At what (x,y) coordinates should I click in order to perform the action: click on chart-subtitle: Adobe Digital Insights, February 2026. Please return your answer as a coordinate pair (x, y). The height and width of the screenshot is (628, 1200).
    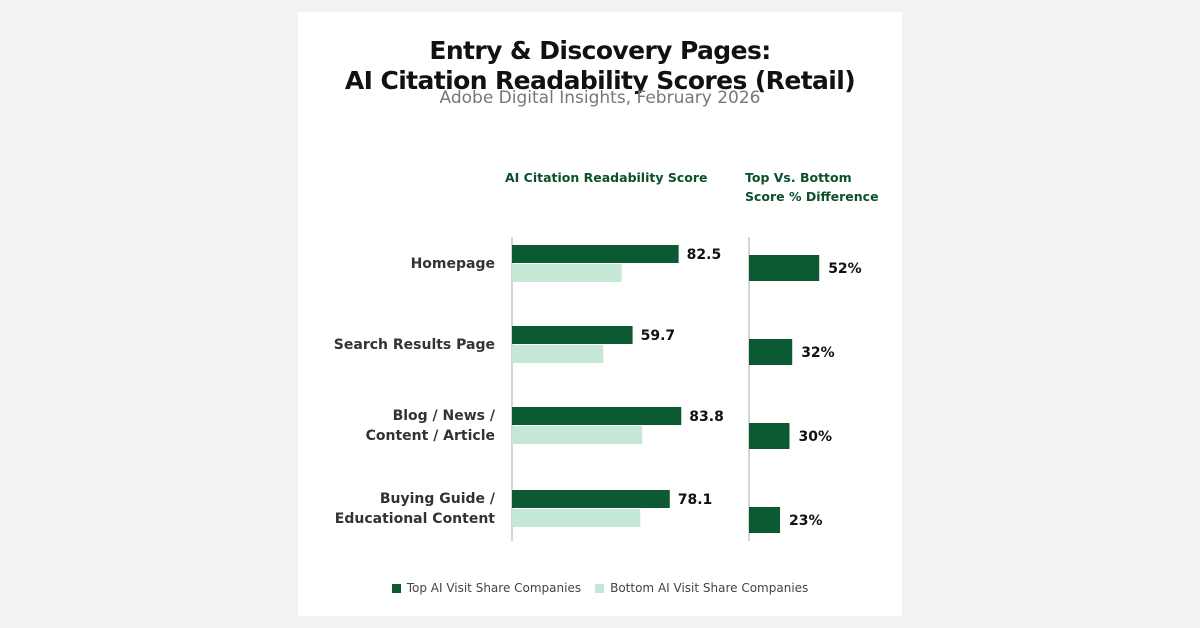
    Looking at the image, I should click on (600, 98).